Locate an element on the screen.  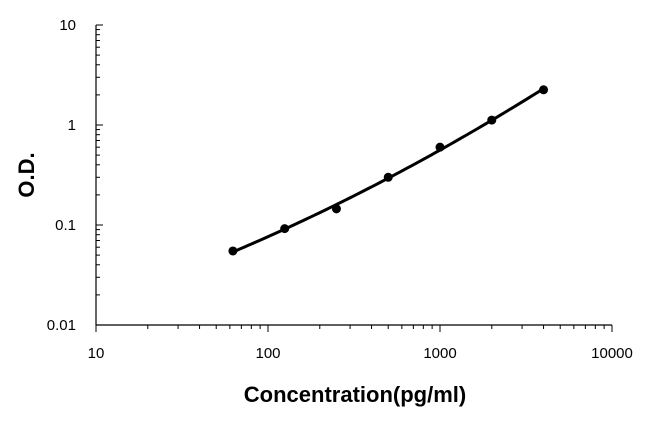
x-tick-label: 1000 is located at coordinates (439, 353).